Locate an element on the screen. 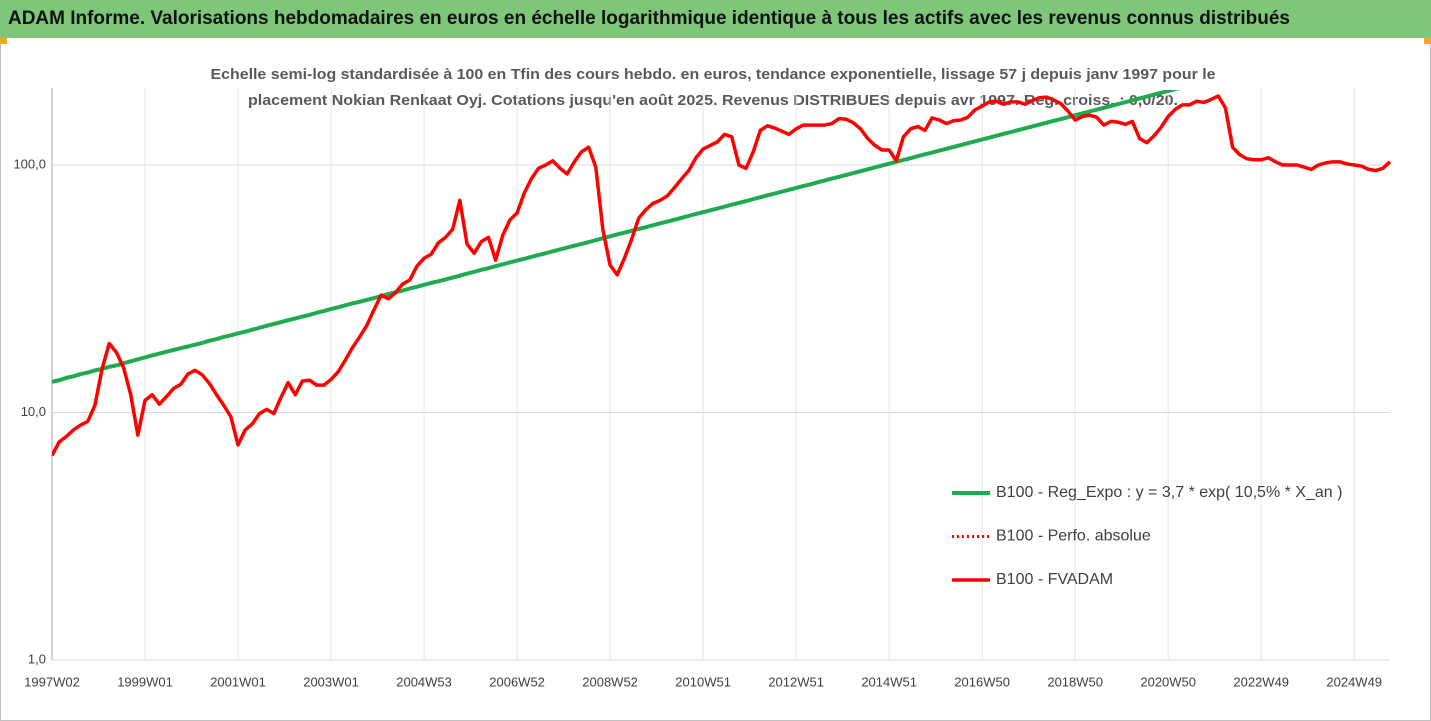 The height and width of the screenshot is (721, 1431). y-tick-label: 1,0 is located at coordinates (37, 658).